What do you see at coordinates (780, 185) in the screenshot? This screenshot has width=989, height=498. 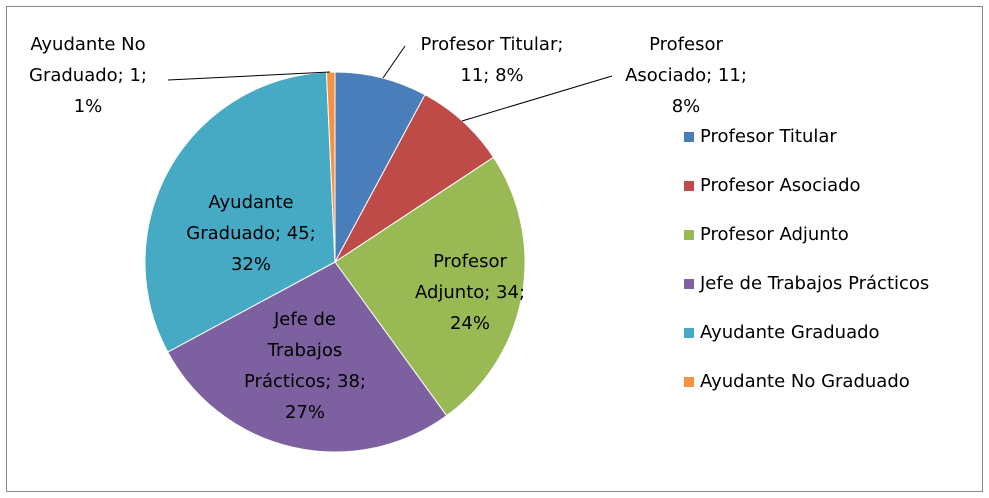 I see `legend-label: Profesor Asociado` at bounding box center [780, 185].